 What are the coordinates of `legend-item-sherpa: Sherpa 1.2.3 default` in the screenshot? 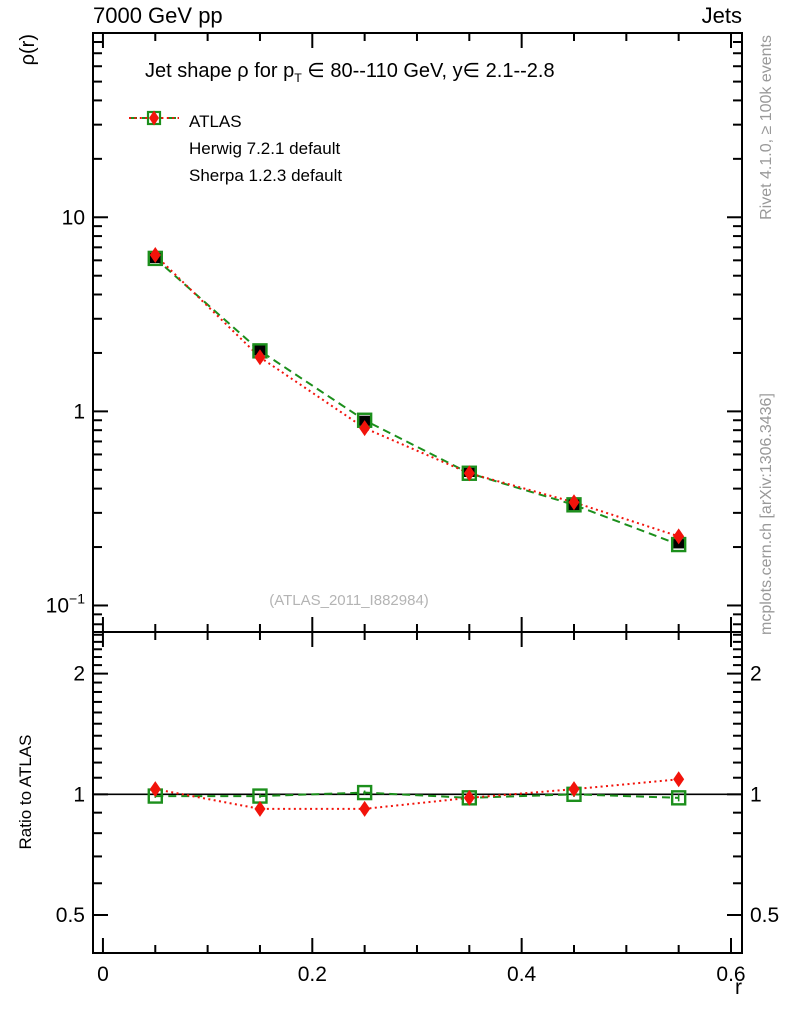 It's located at (235, 149).